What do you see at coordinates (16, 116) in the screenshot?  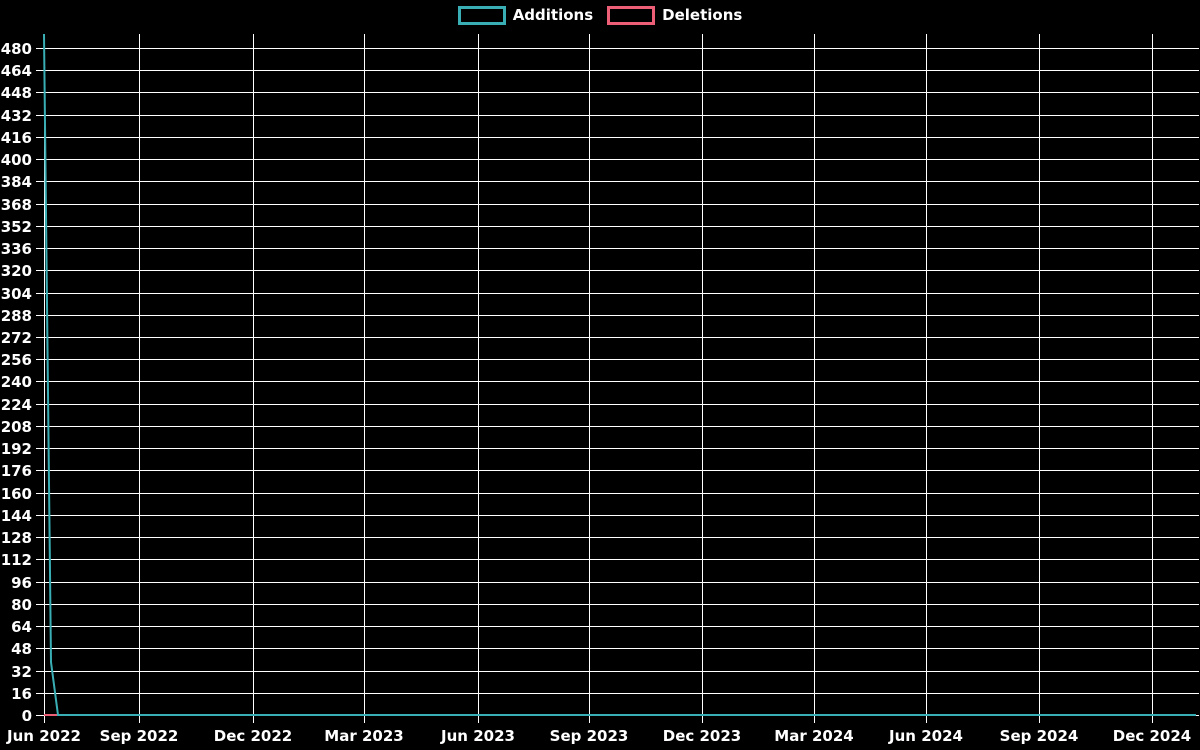 I see `y-tick-label: 432` at bounding box center [16, 116].